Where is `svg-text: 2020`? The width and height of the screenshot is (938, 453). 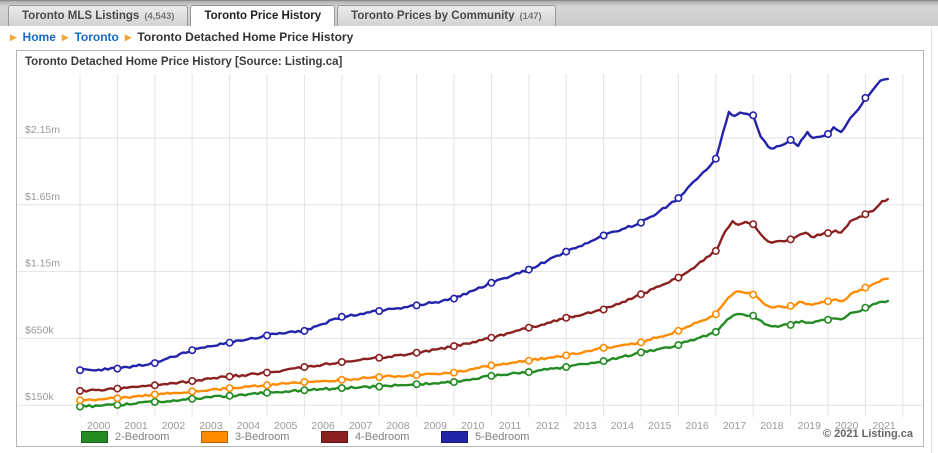
svg-text: 2020 is located at coordinates (847, 426).